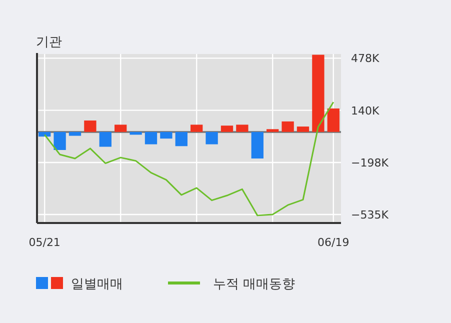  What do you see at coordinates (370, 215) in the screenshot?
I see `y-tick-label: −535K` at bounding box center [370, 215].